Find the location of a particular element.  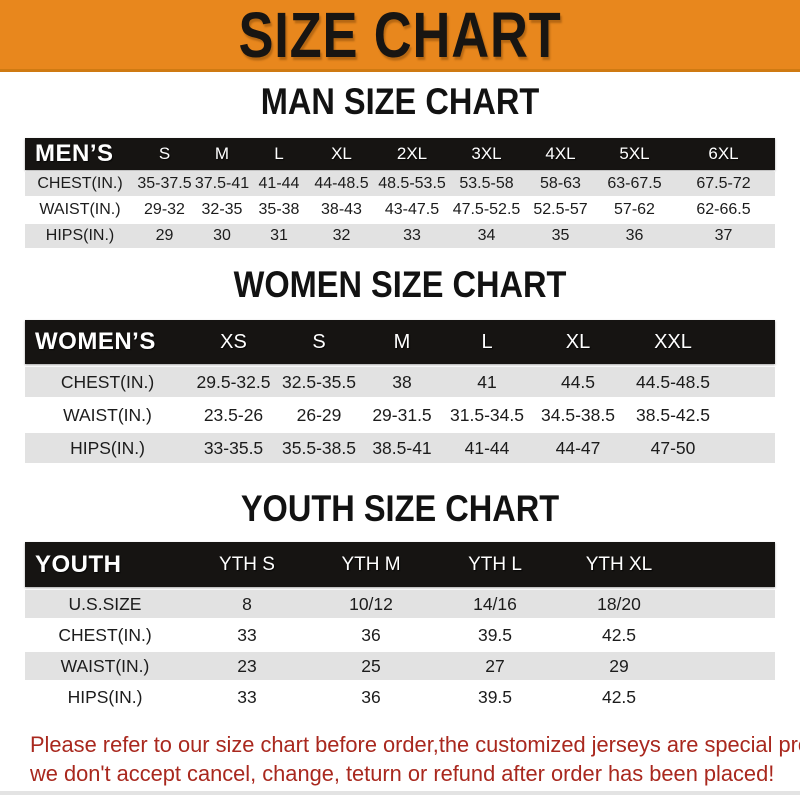

size-cell: 29-31.5 is located at coordinates (402, 414).